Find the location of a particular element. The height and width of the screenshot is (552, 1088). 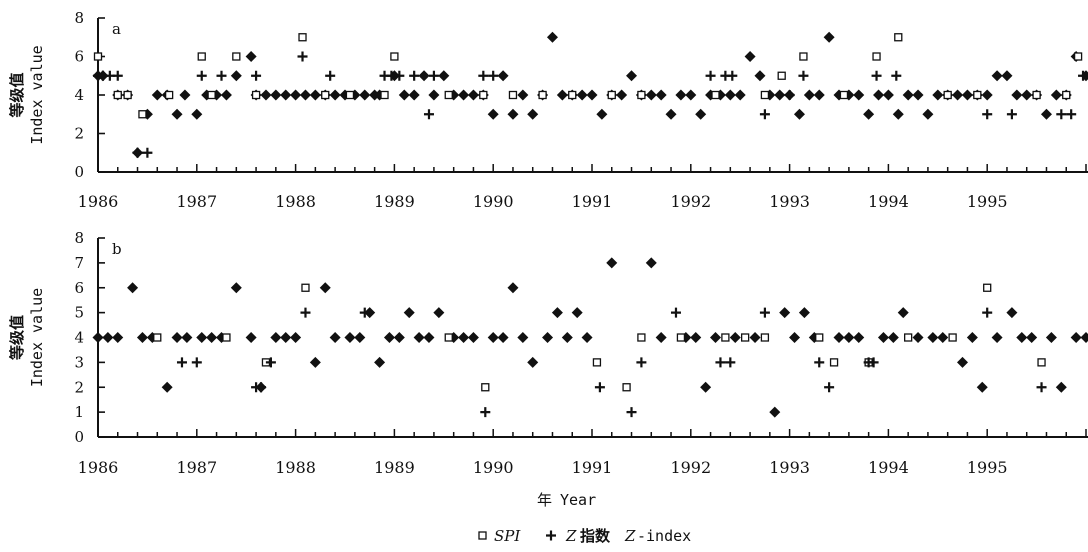

legend-z-marker is located at coordinates (551, 536).